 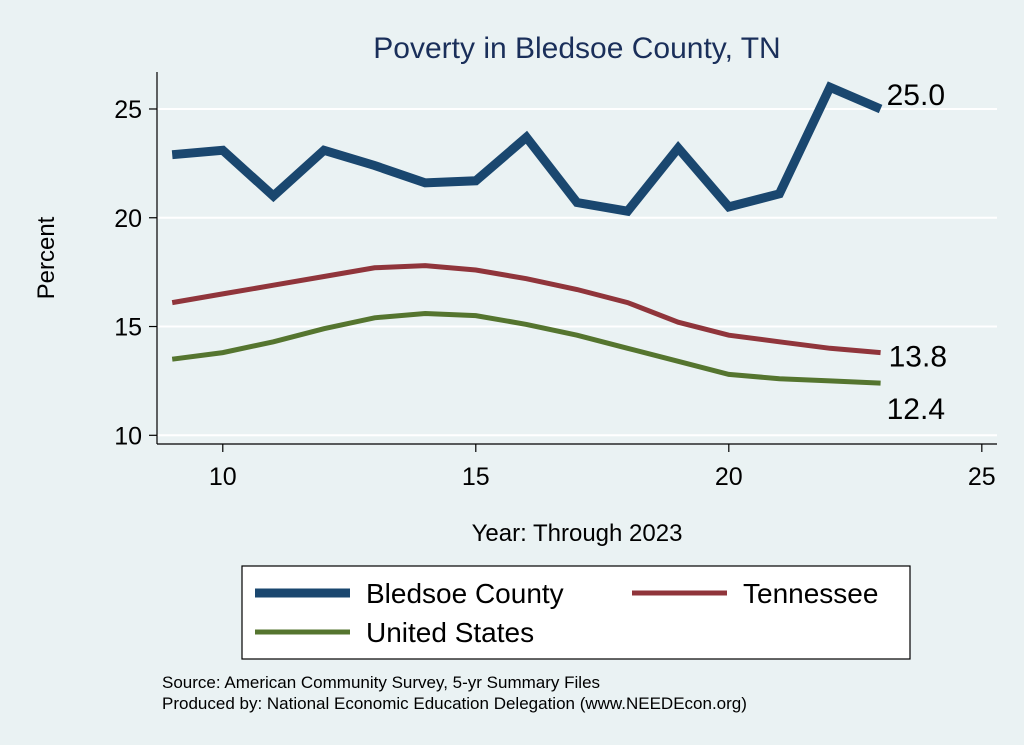 What do you see at coordinates (223, 477) in the screenshot?
I see `x-tick-label-10: 10` at bounding box center [223, 477].